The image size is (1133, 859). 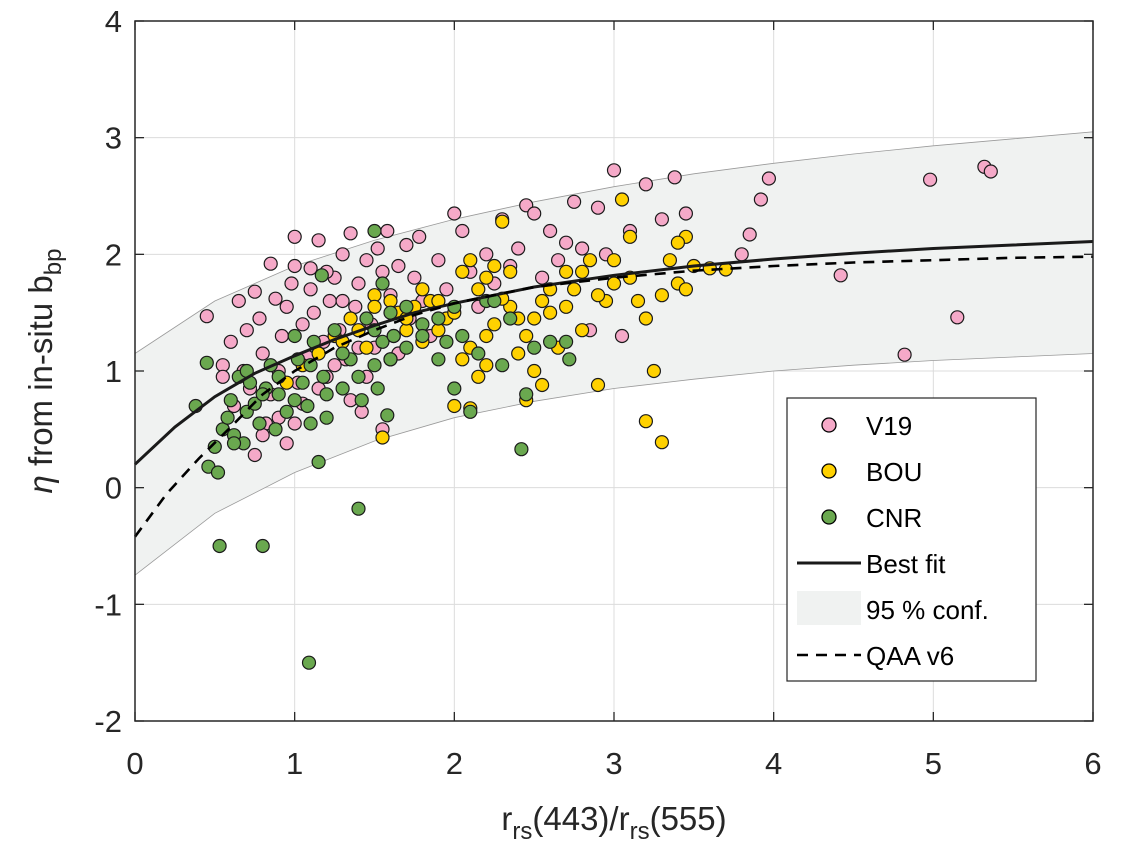 What do you see at coordinates (113, 371) in the screenshot?
I see `y-tick-label: 1` at bounding box center [113, 371].